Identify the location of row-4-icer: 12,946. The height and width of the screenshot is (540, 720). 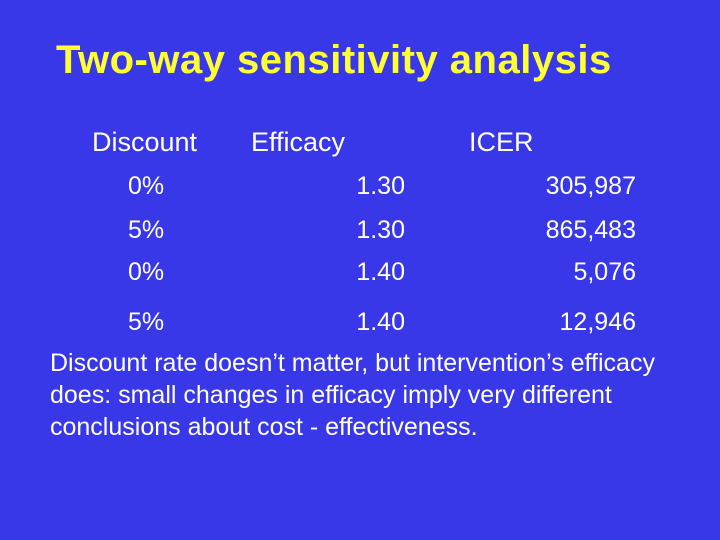
(597, 322).